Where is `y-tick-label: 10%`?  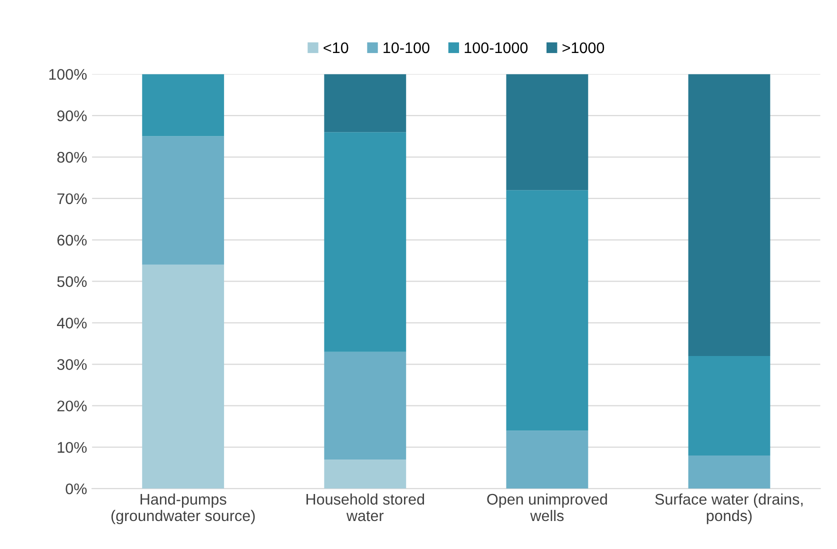 y-tick-label: 10% is located at coordinates (72, 447).